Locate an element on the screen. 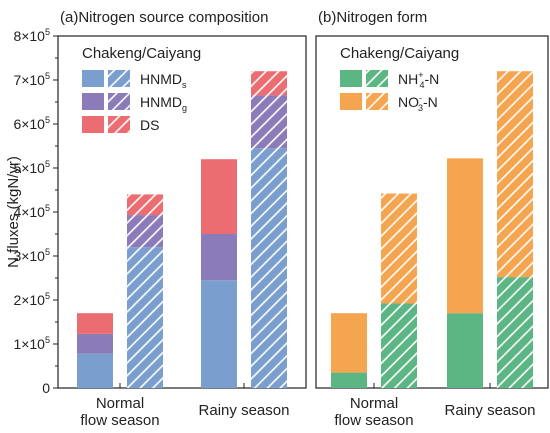 The height and width of the screenshot is (433, 550). y-tick-label: 1×10⁵ is located at coordinates (31, 343).